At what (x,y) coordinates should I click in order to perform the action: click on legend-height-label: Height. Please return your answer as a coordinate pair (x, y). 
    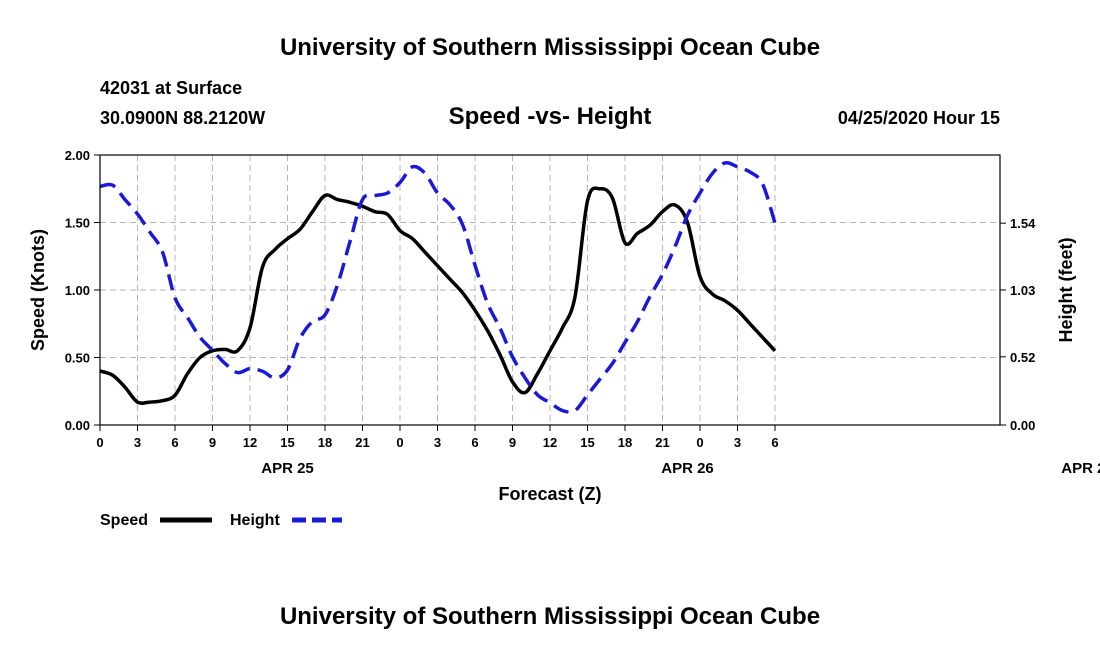
    Looking at the image, I should click on (255, 520).